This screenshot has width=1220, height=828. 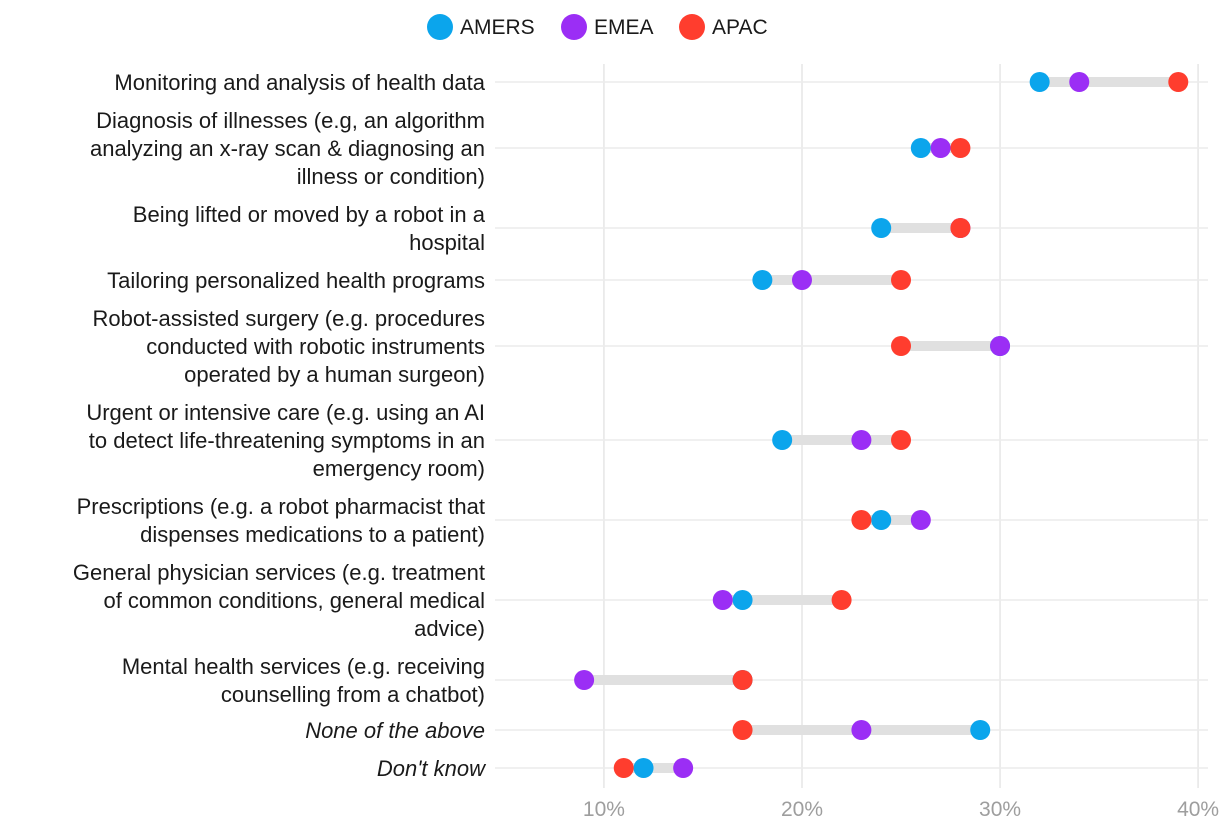 What do you see at coordinates (440, 27) in the screenshot?
I see `legend-marker-amers` at bounding box center [440, 27].